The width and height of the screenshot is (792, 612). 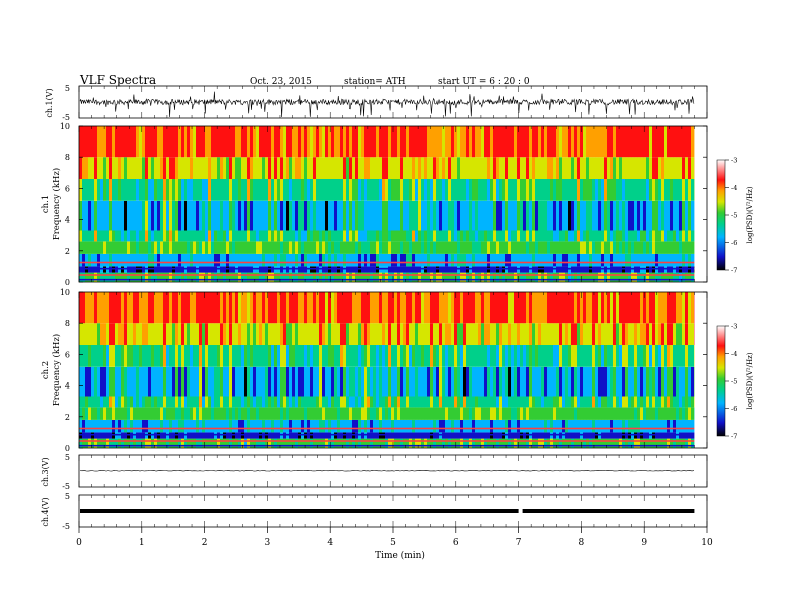 What do you see at coordinates (45, 471) in the screenshot?
I see `ch3-ylabel: ch.3(V)` at bounding box center [45, 471].